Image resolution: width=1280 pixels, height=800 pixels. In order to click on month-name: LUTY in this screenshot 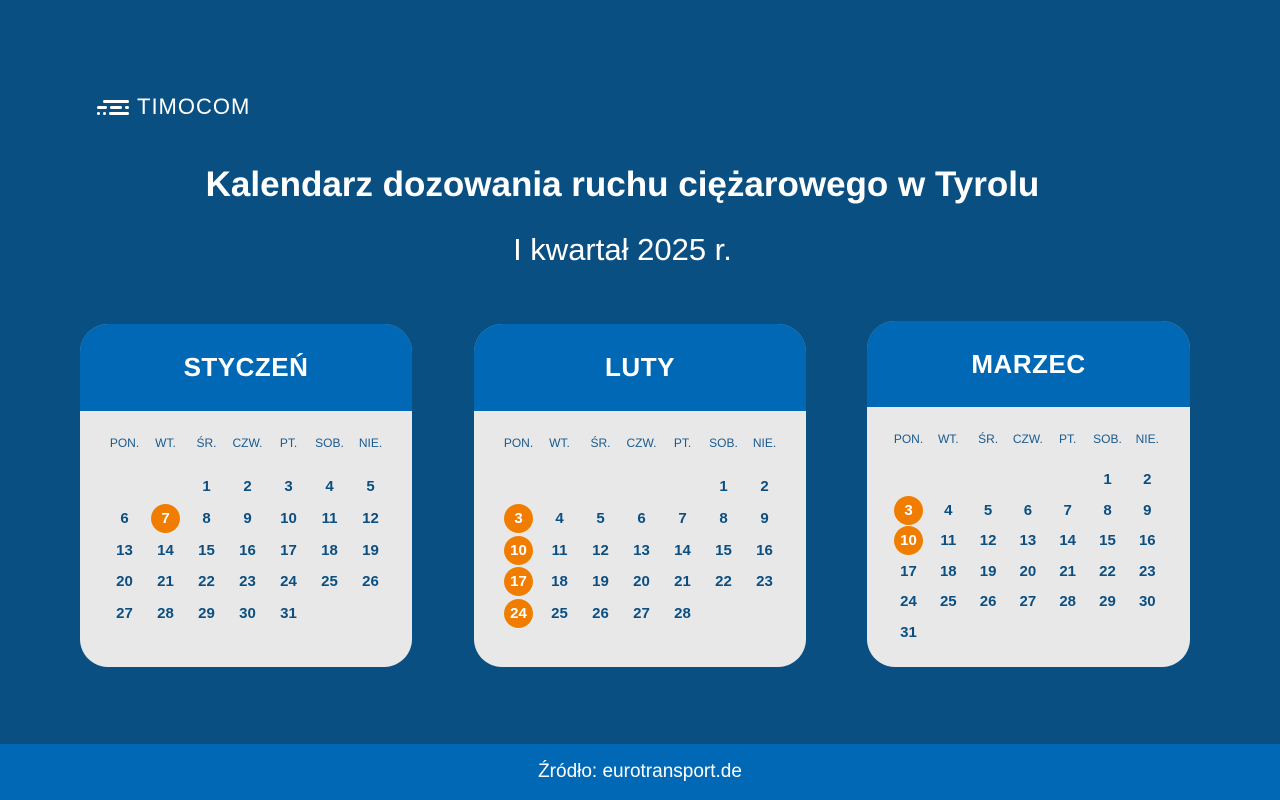, I will do `click(640, 367)`.